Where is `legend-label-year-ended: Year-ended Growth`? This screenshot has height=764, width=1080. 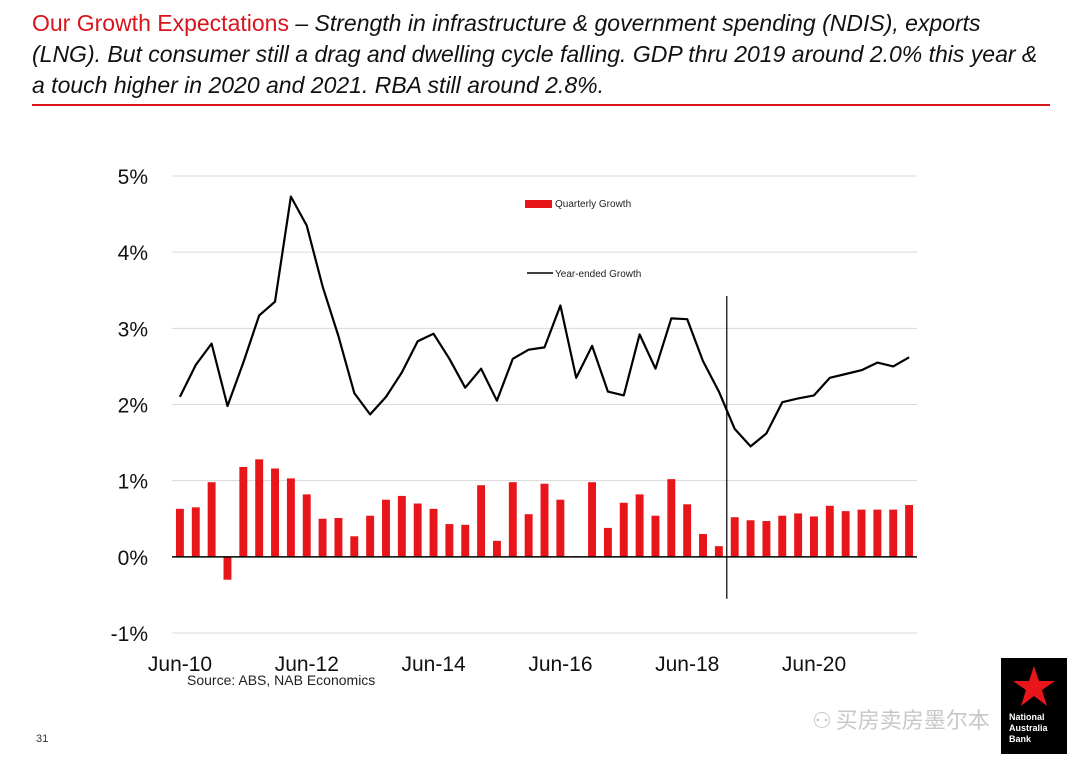 legend-label-year-ended: Year-ended Growth is located at coordinates (598, 274).